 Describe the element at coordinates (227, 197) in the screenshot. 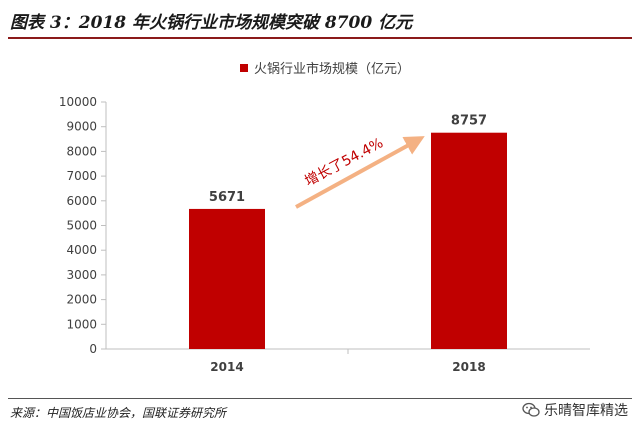

I see `data-label: 5671` at that location.